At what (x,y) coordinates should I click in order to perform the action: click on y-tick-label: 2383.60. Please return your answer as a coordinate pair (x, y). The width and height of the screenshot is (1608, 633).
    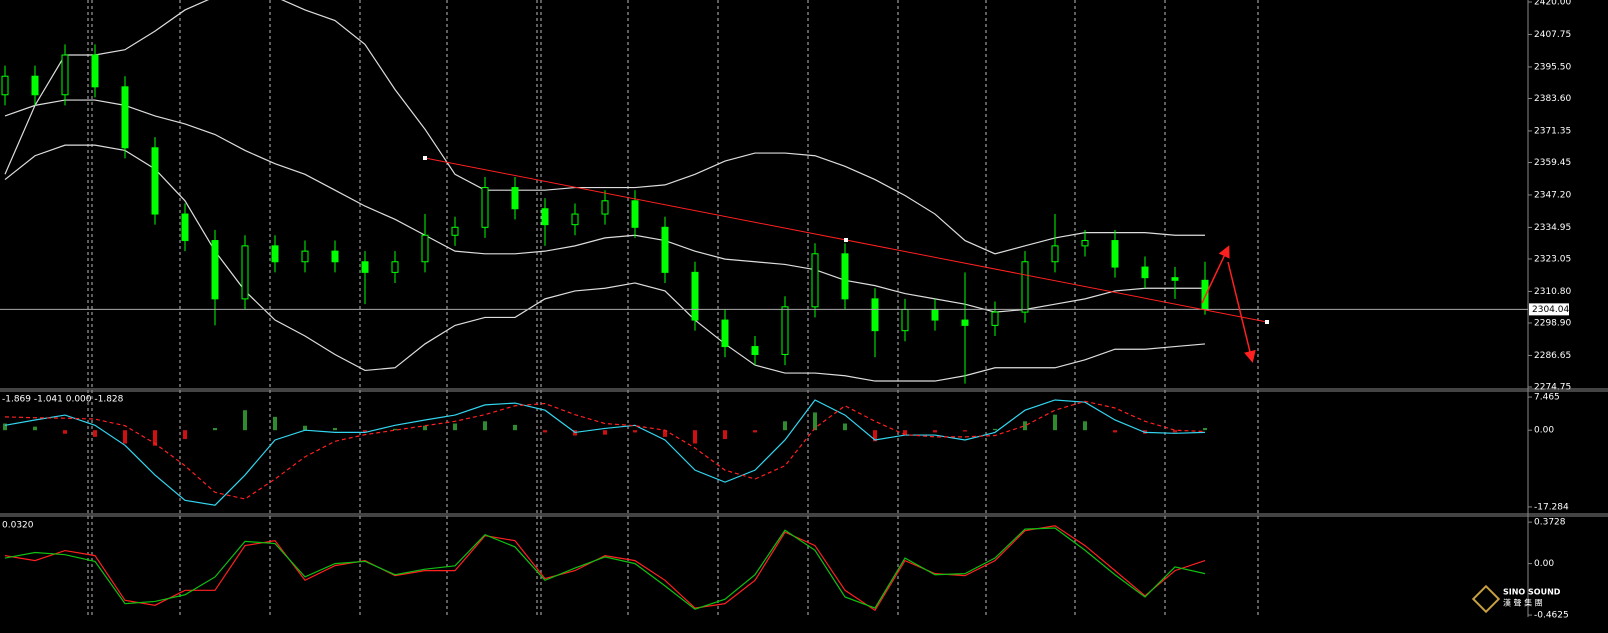
    Looking at the image, I should click on (1552, 99).